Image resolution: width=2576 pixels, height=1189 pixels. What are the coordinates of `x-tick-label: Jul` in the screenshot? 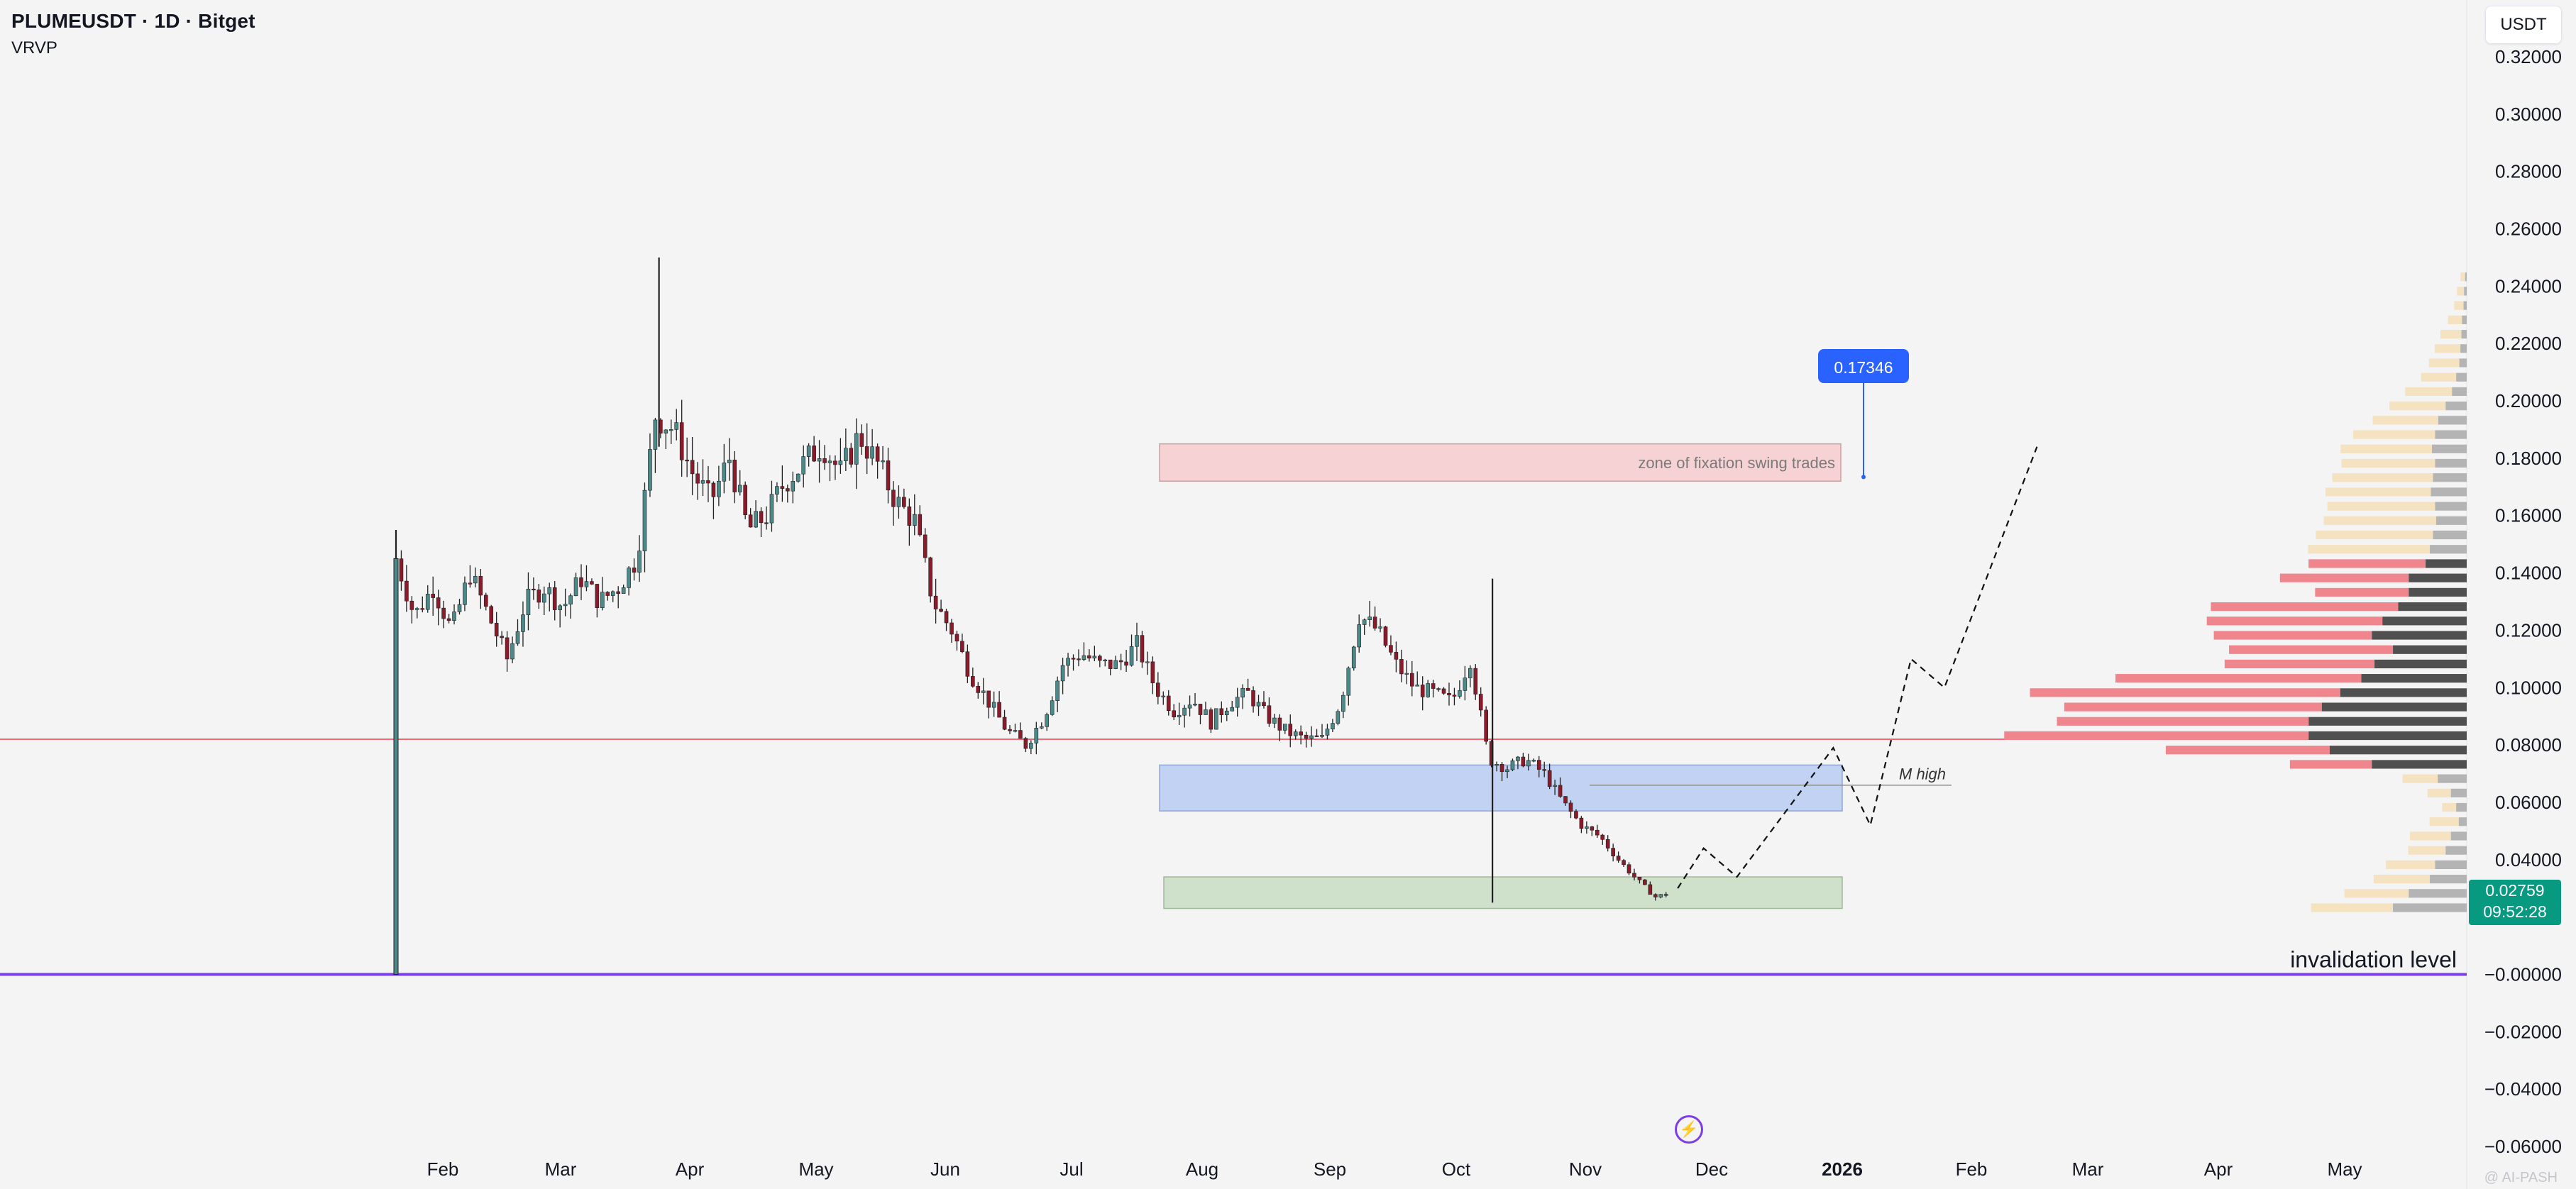 It's located at (1071, 1169).